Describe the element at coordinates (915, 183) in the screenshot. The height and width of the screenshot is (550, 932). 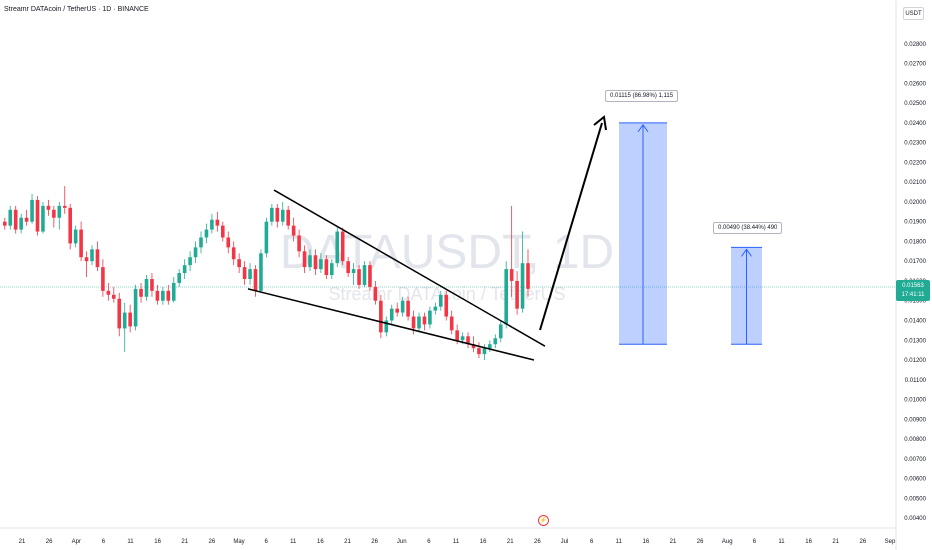
I see `y-tick-label: 0.02100` at that location.